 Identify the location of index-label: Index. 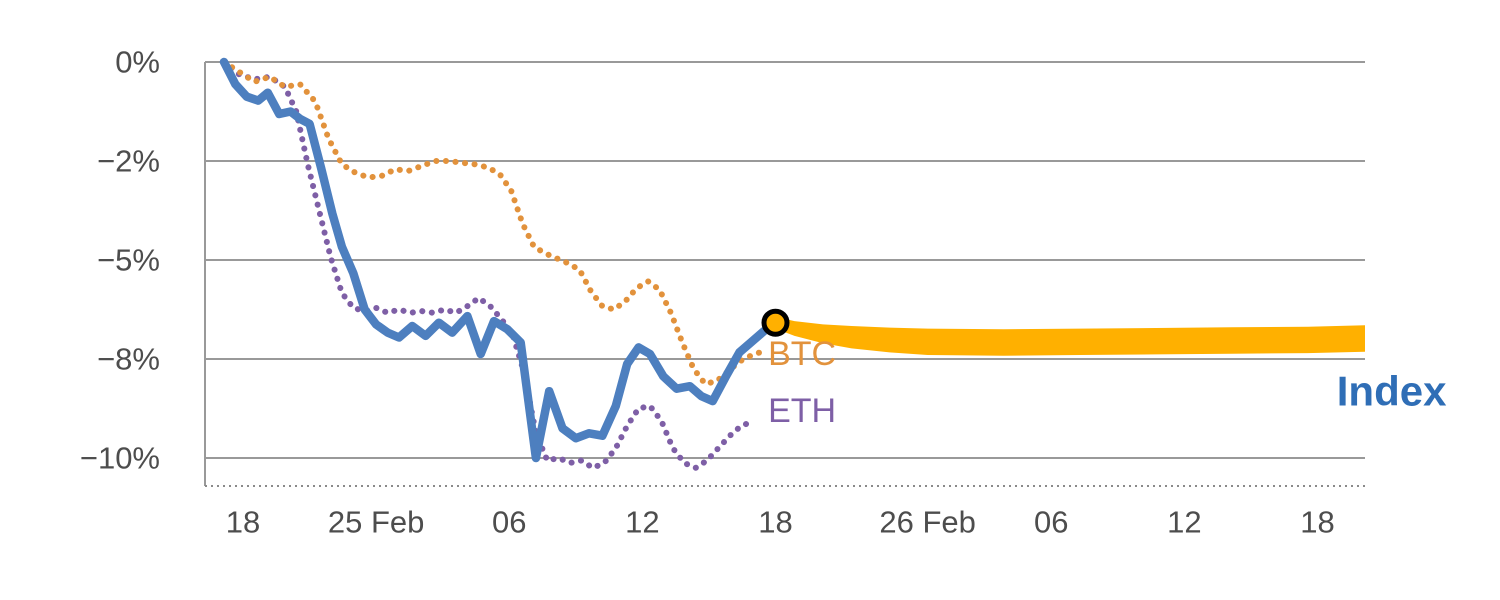
(1392, 391).